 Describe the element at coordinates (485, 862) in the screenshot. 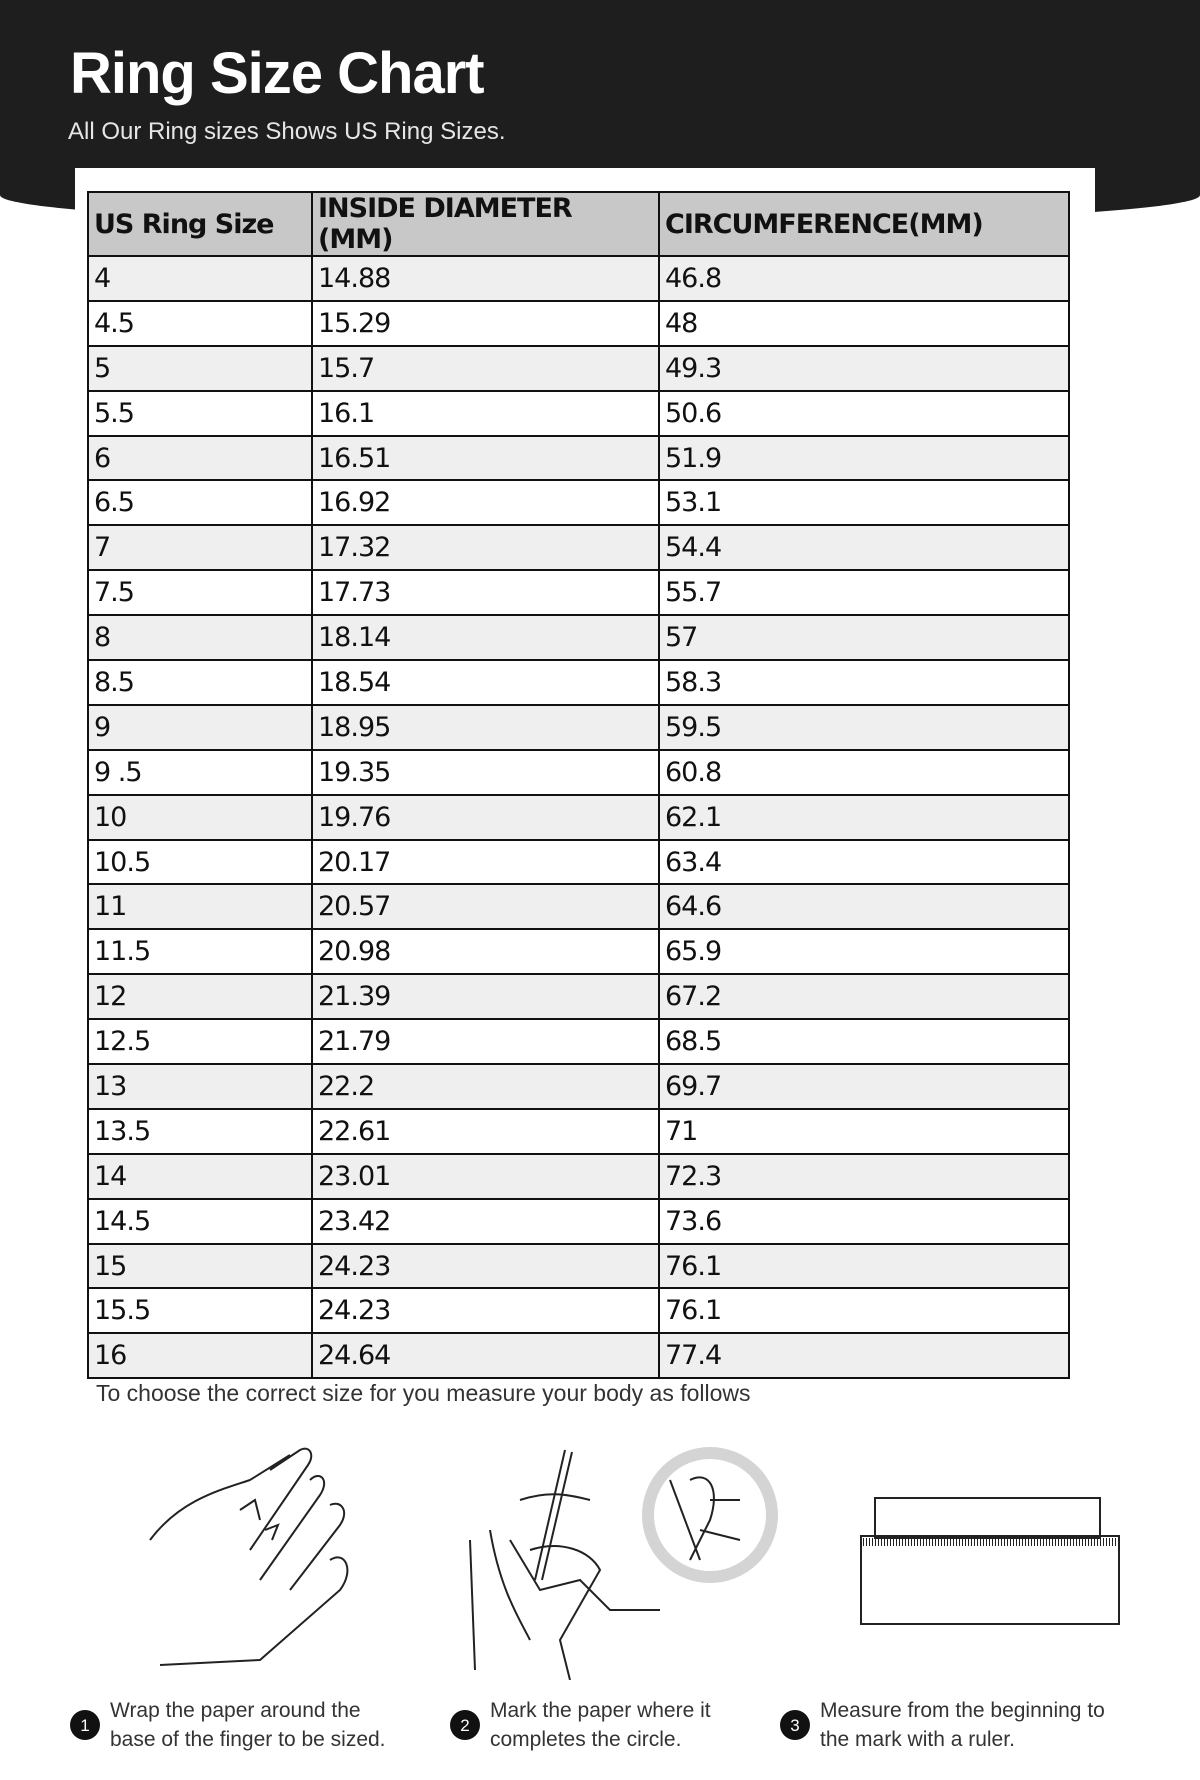

I see `table-cell: 20.17` at that location.